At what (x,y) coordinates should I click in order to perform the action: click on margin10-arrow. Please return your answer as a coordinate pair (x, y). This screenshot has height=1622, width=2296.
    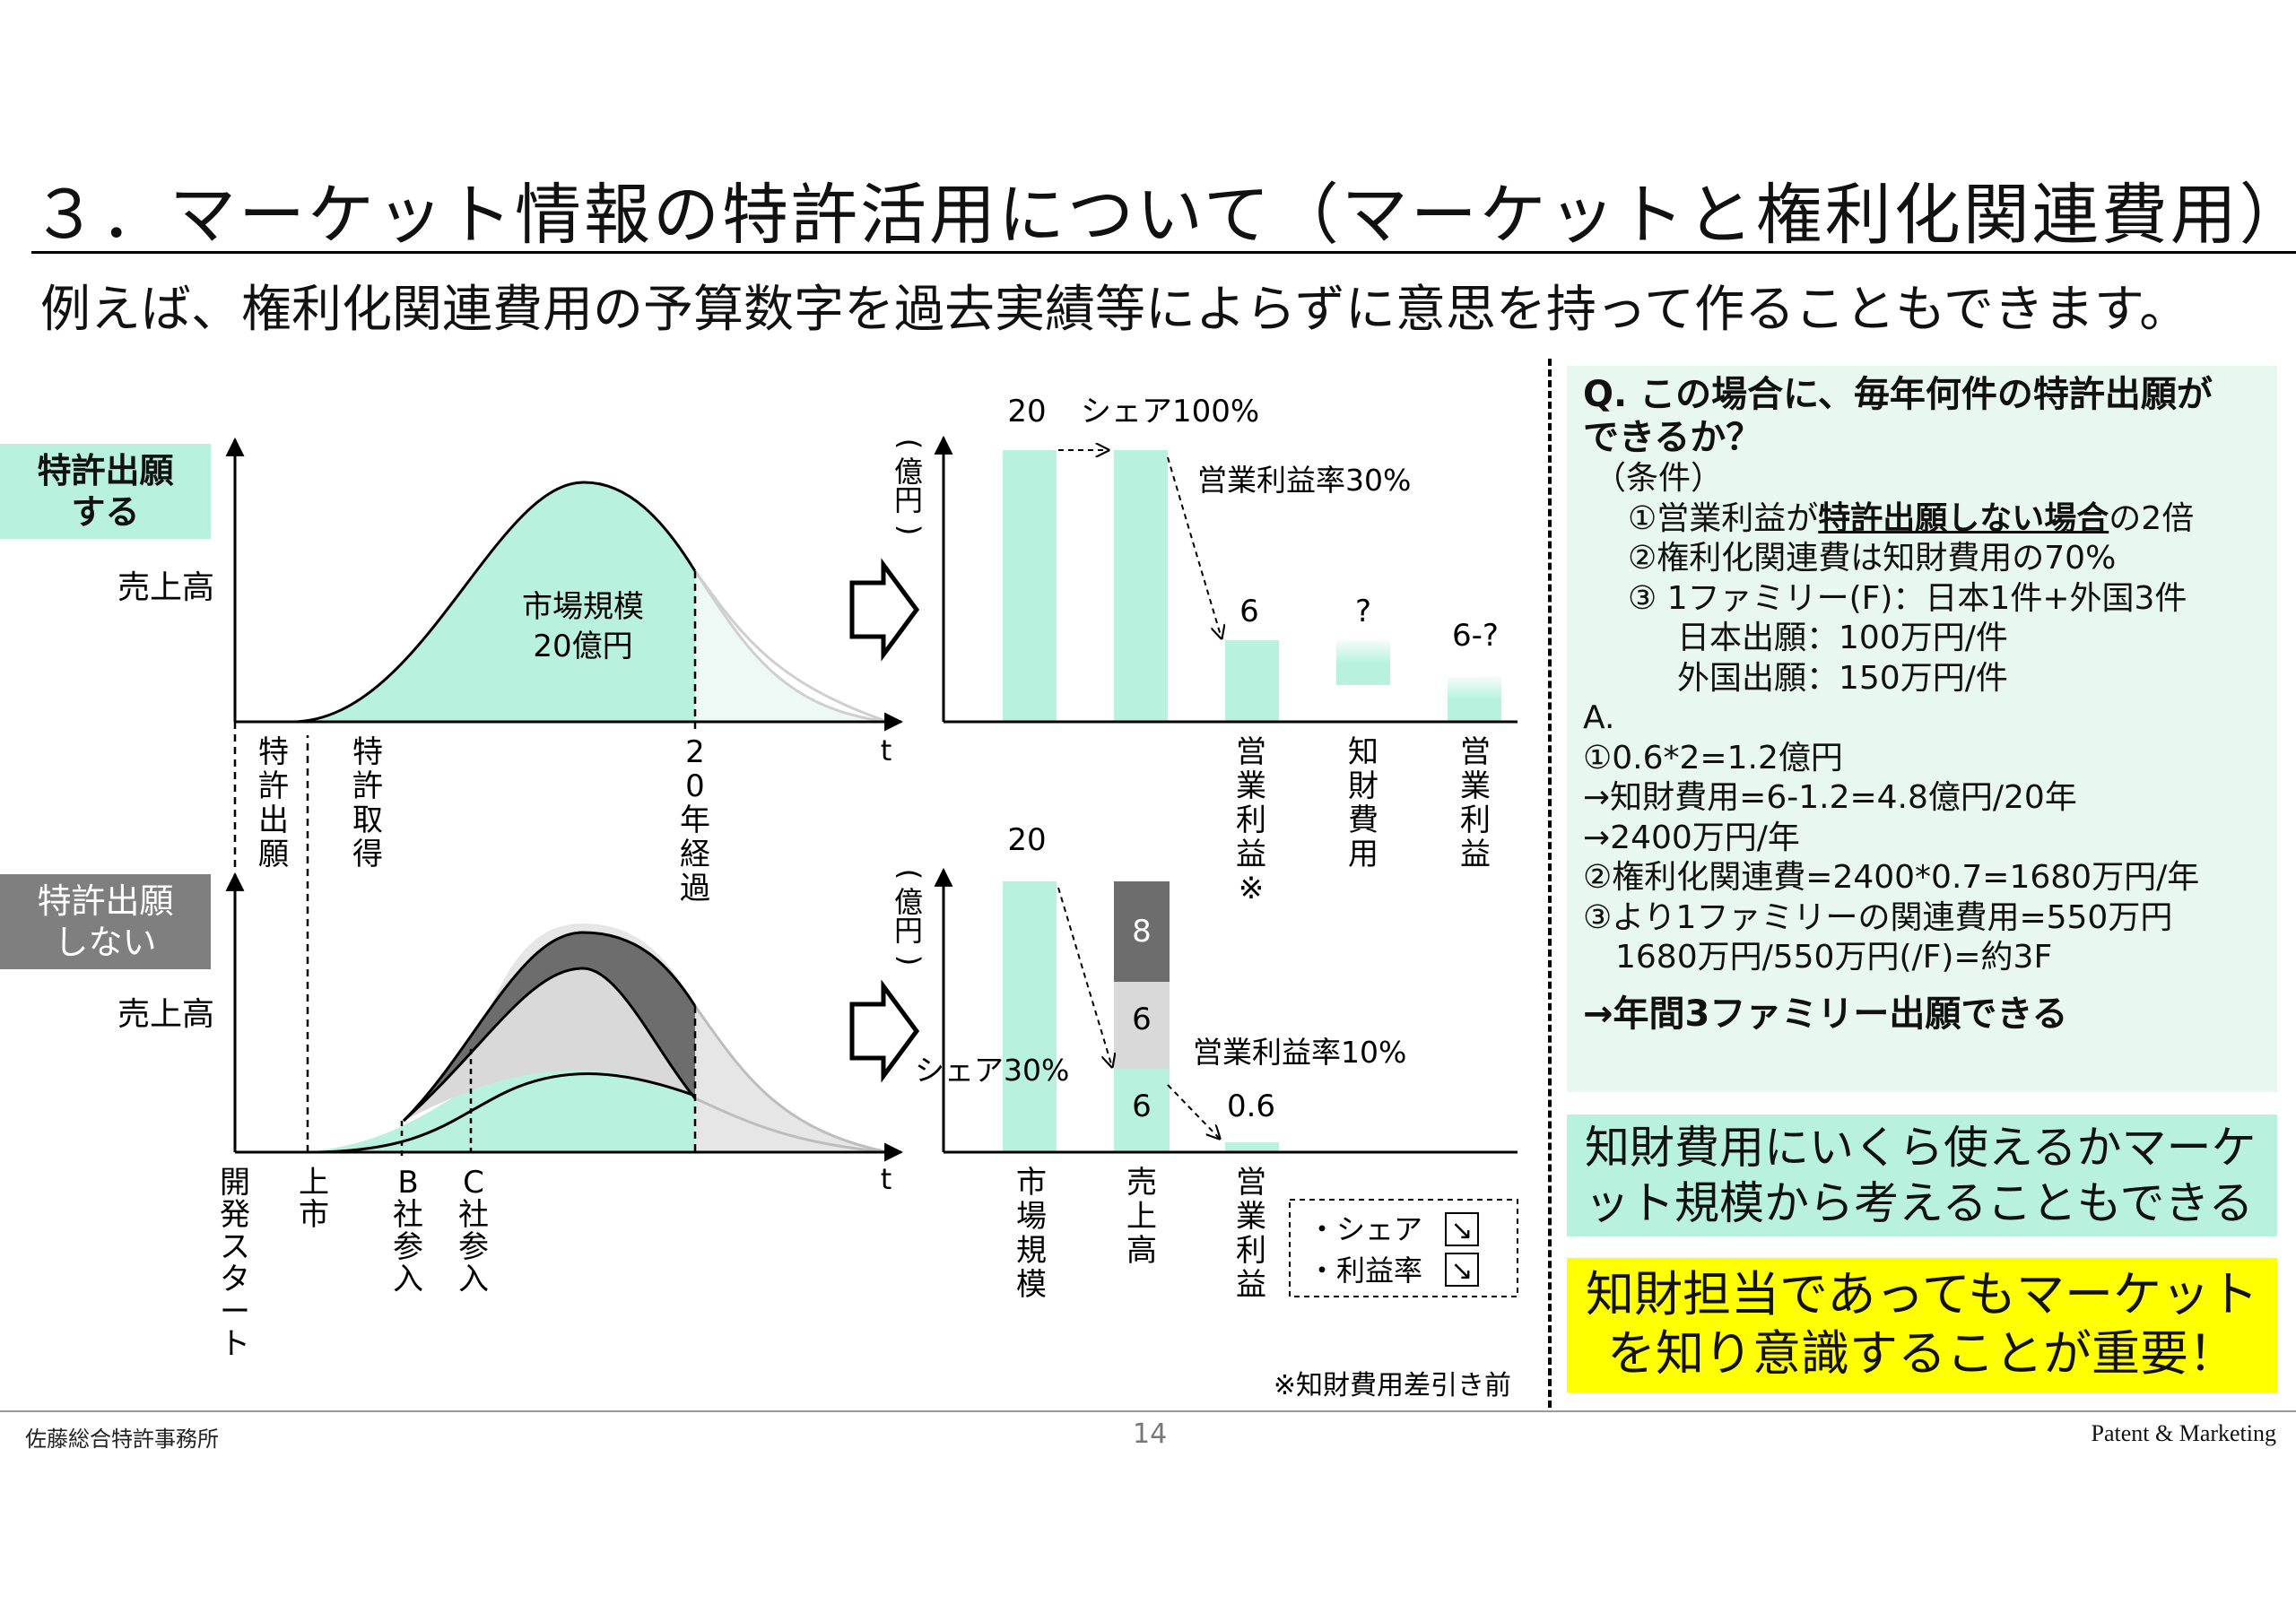
    Looking at the image, I should click on (1194, 1112).